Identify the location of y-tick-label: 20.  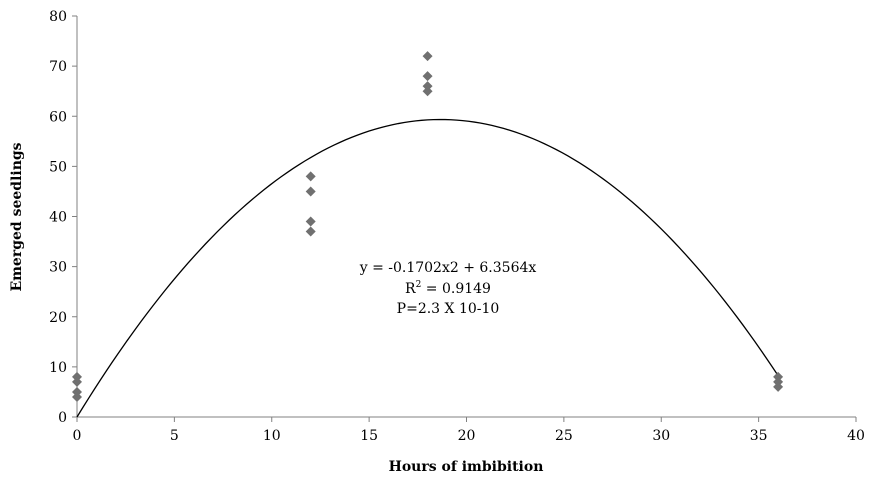
(58, 318).